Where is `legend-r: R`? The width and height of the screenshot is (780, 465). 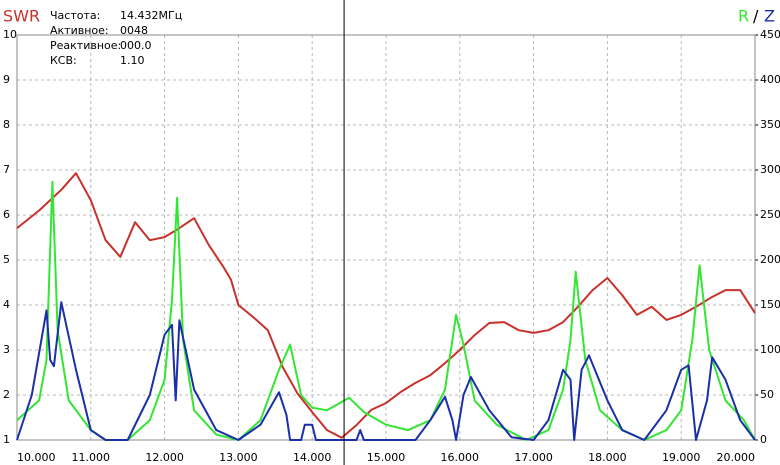 legend-r: R is located at coordinates (743, 16).